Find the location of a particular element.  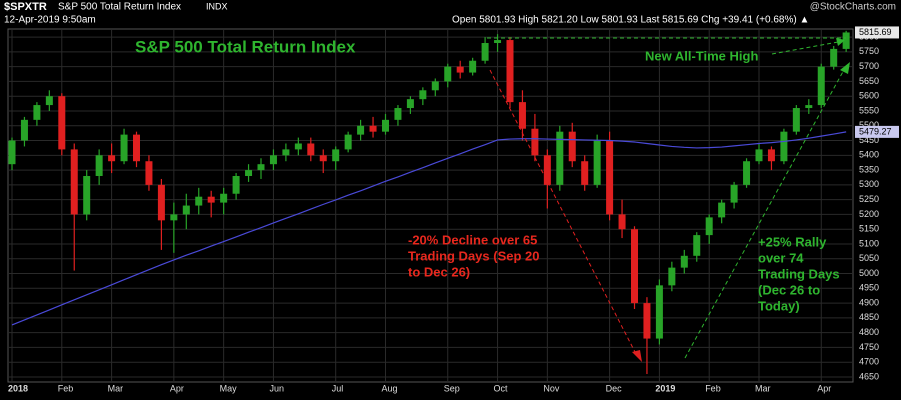

annotation: to Dec 26) is located at coordinates (439, 271).